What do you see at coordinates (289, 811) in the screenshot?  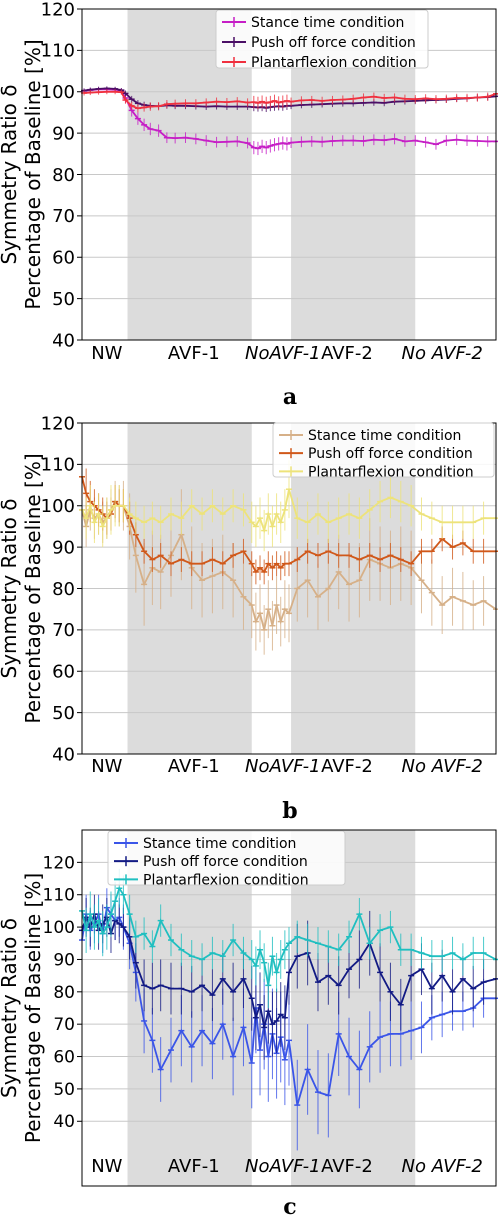 I see `panel-letter: b` at bounding box center [289, 811].